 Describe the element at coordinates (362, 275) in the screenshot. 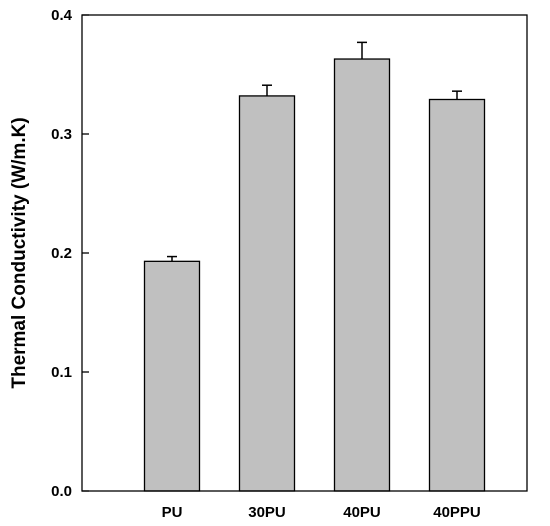

I see `bar-40pu` at that location.